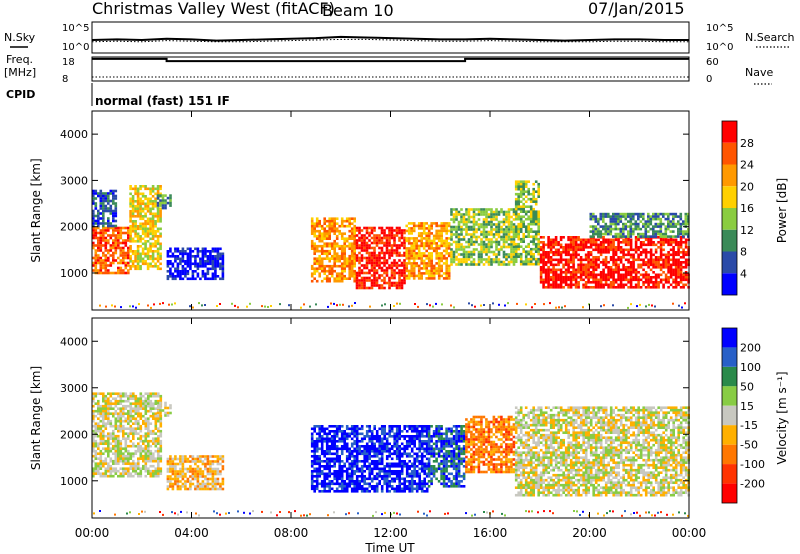 The width and height of the screenshot is (800, 554). I want to click on nsearch-tick-top: 10^5, so click(719, 28).